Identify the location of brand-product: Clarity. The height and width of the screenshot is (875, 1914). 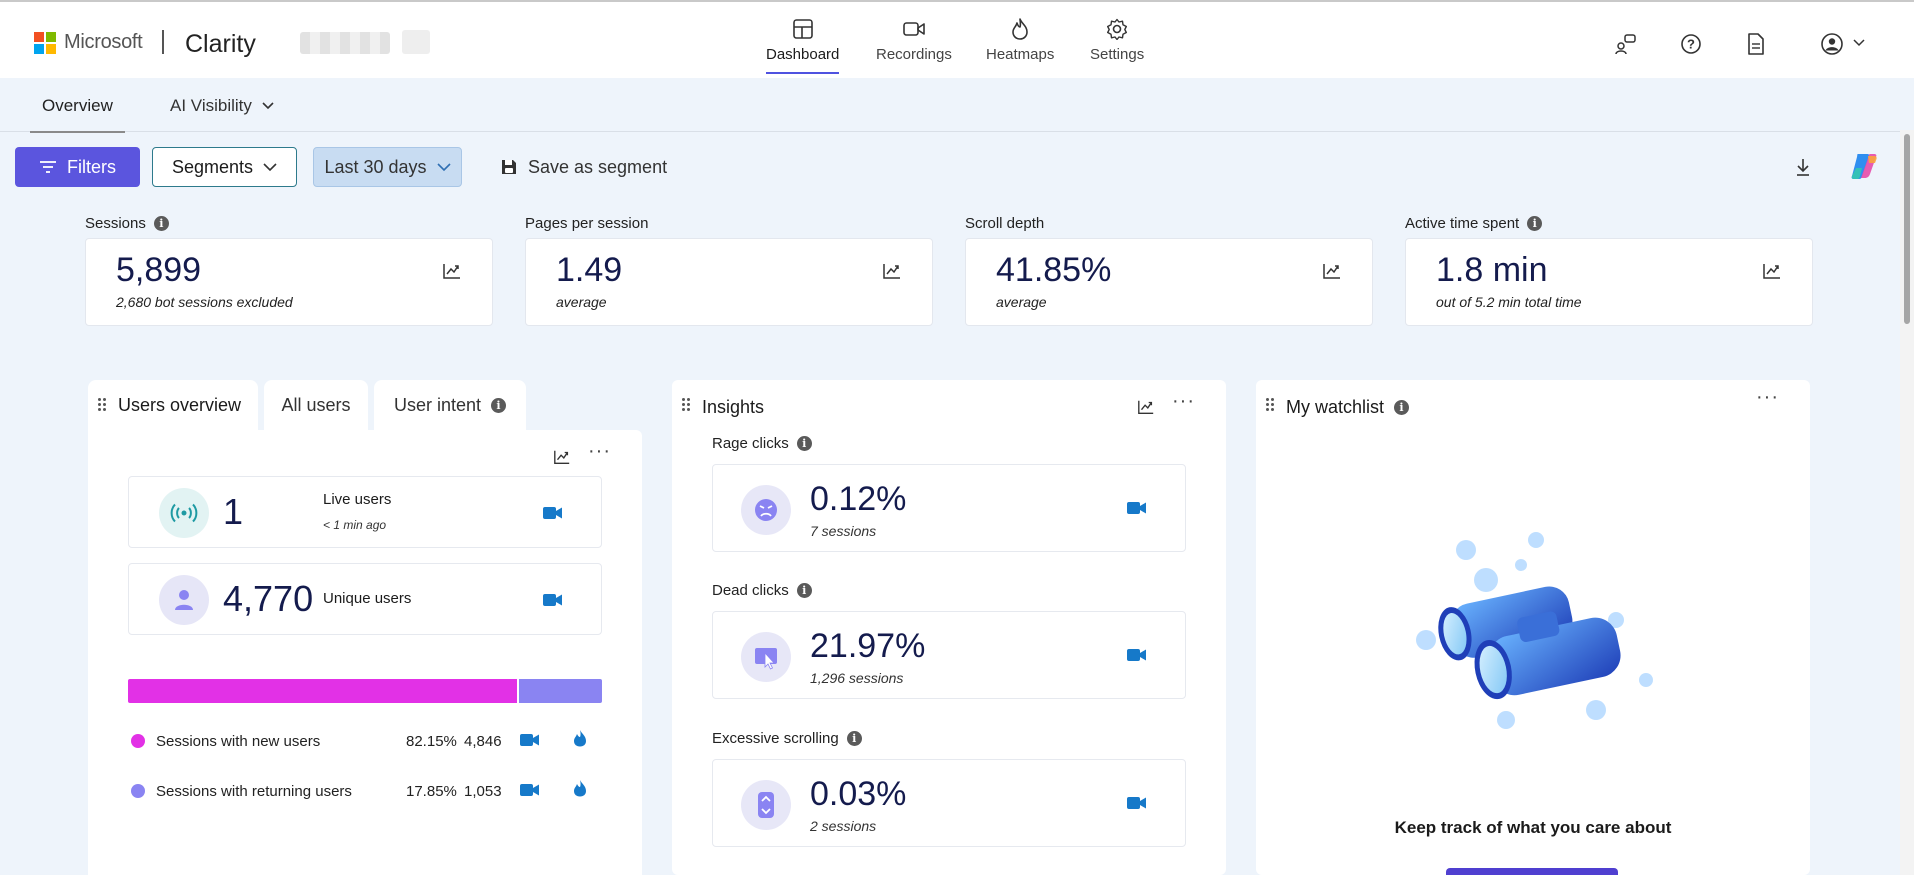
(220, 44).